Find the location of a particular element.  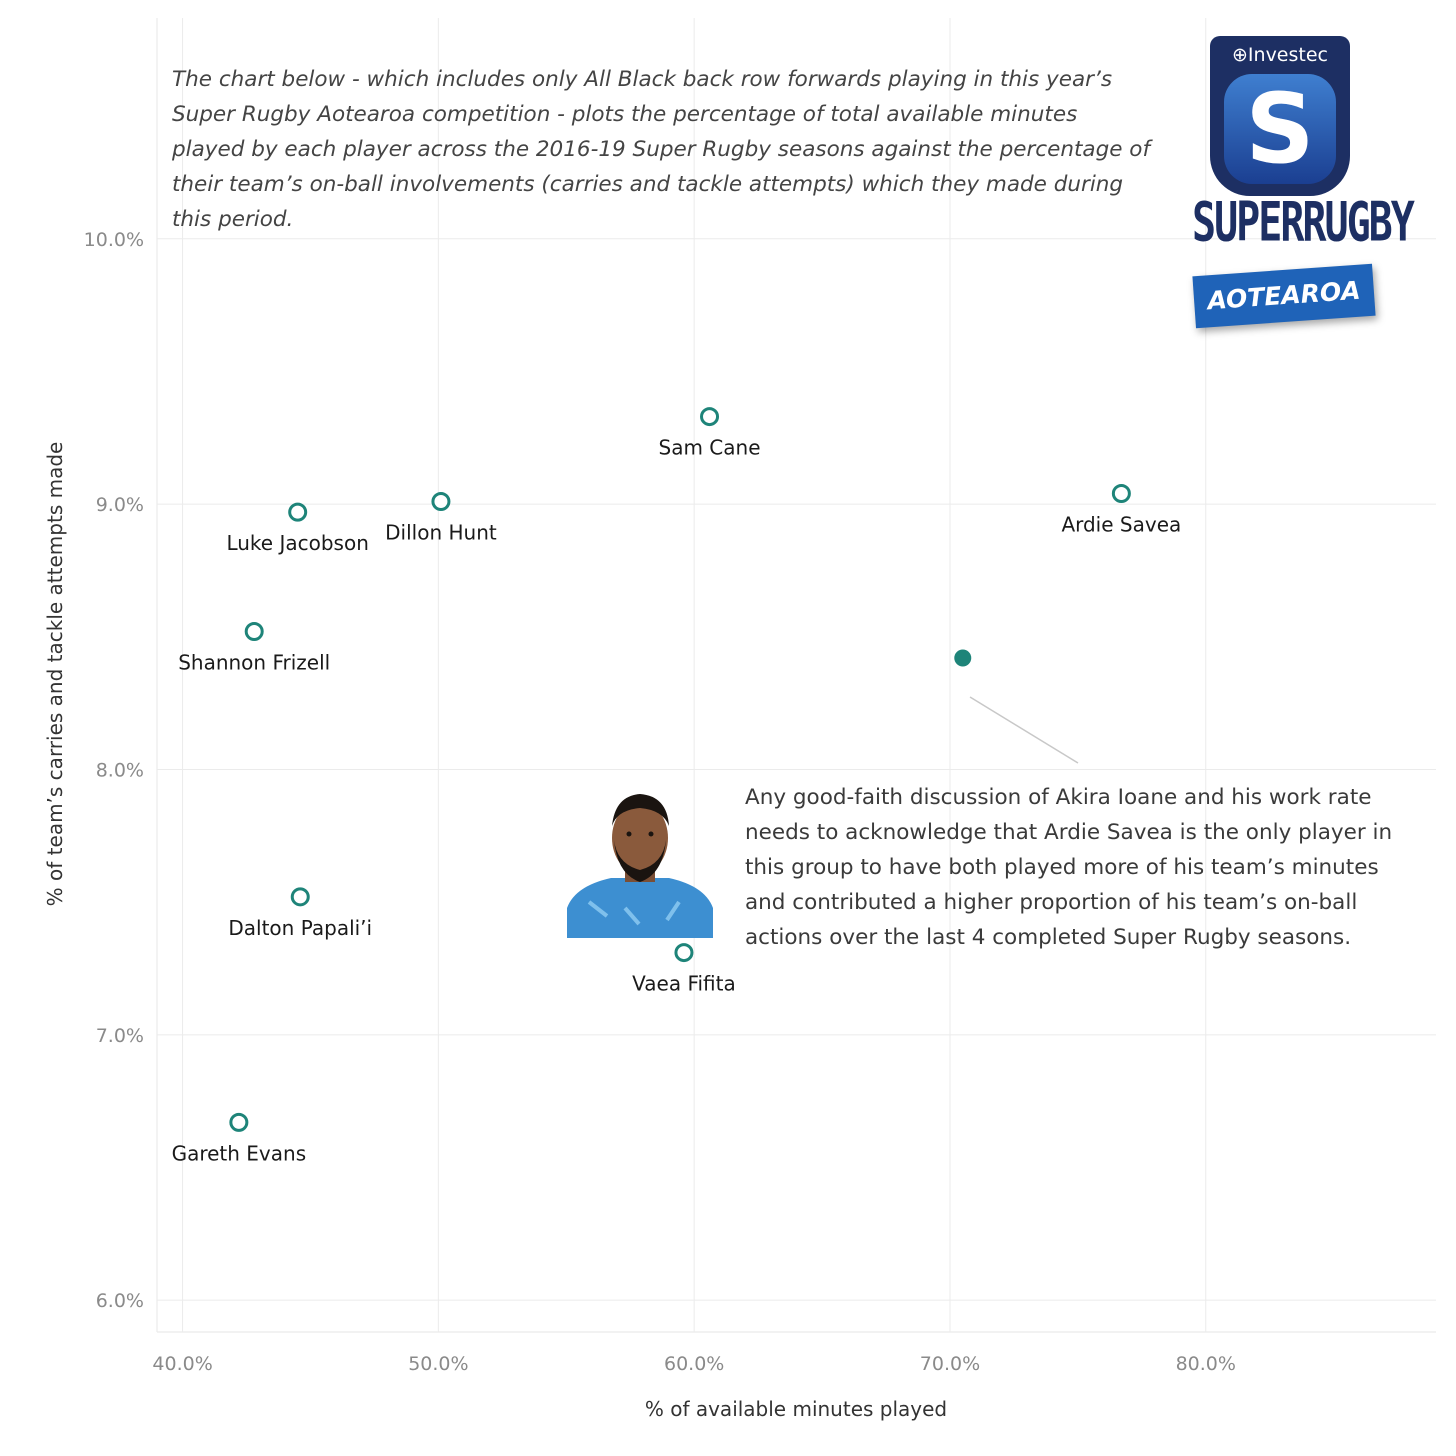

logo-shield: ⊕Investec S is located at coordinates (1280, 116).